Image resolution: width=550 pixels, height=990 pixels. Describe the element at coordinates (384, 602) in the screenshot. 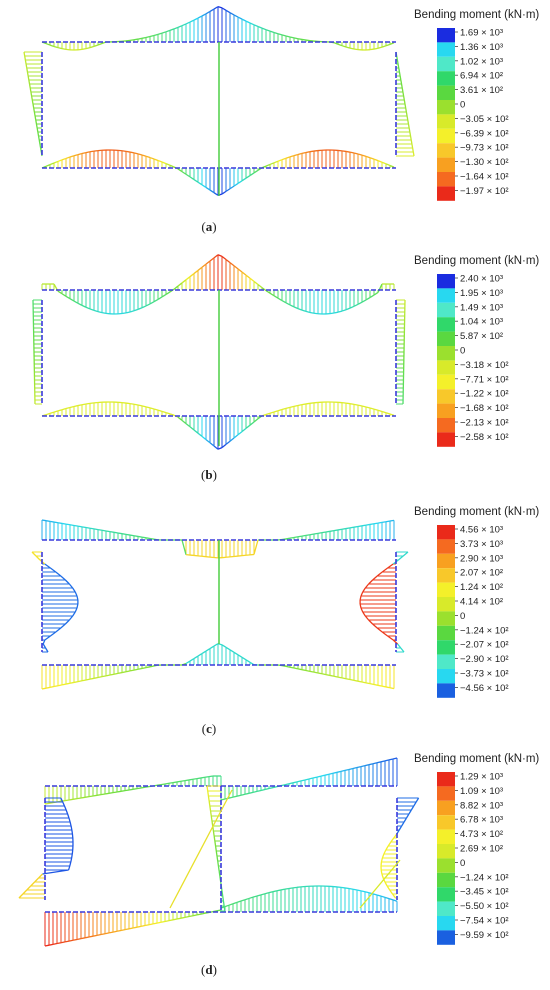

I see `diagram-c-right-wall` at that location.